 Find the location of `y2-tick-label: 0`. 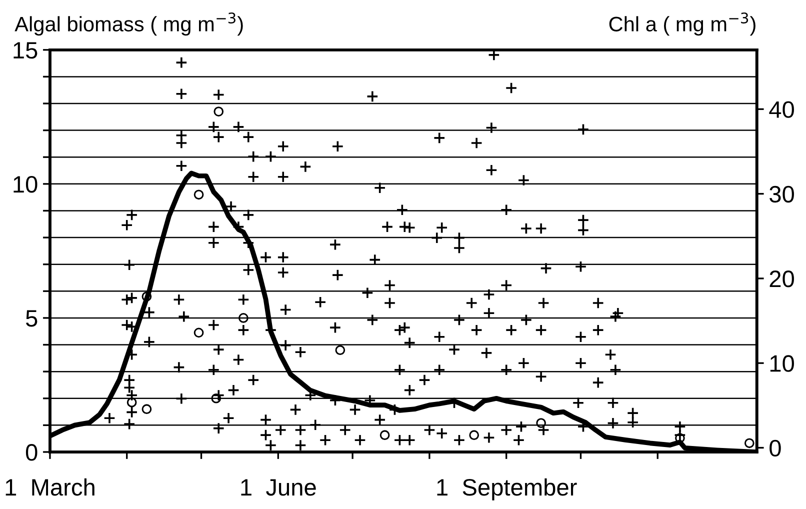

y2-tick-label: 0 is located at coordinates (775, 448).